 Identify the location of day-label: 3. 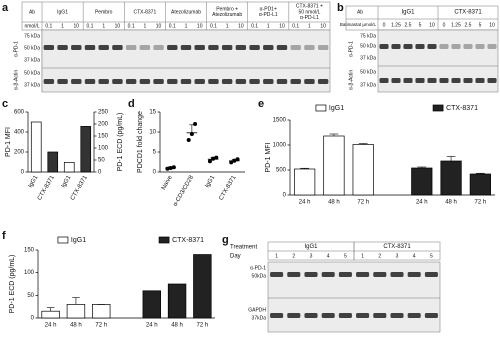
(397, 256).